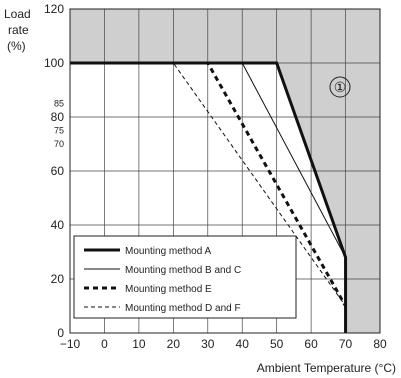 The width and height of the screenshot is (401, 378). Describe the element at coordinates (326, 368) in the screenshot. I see `x-axis-title: Ambient Temperature (°C)` at that location.